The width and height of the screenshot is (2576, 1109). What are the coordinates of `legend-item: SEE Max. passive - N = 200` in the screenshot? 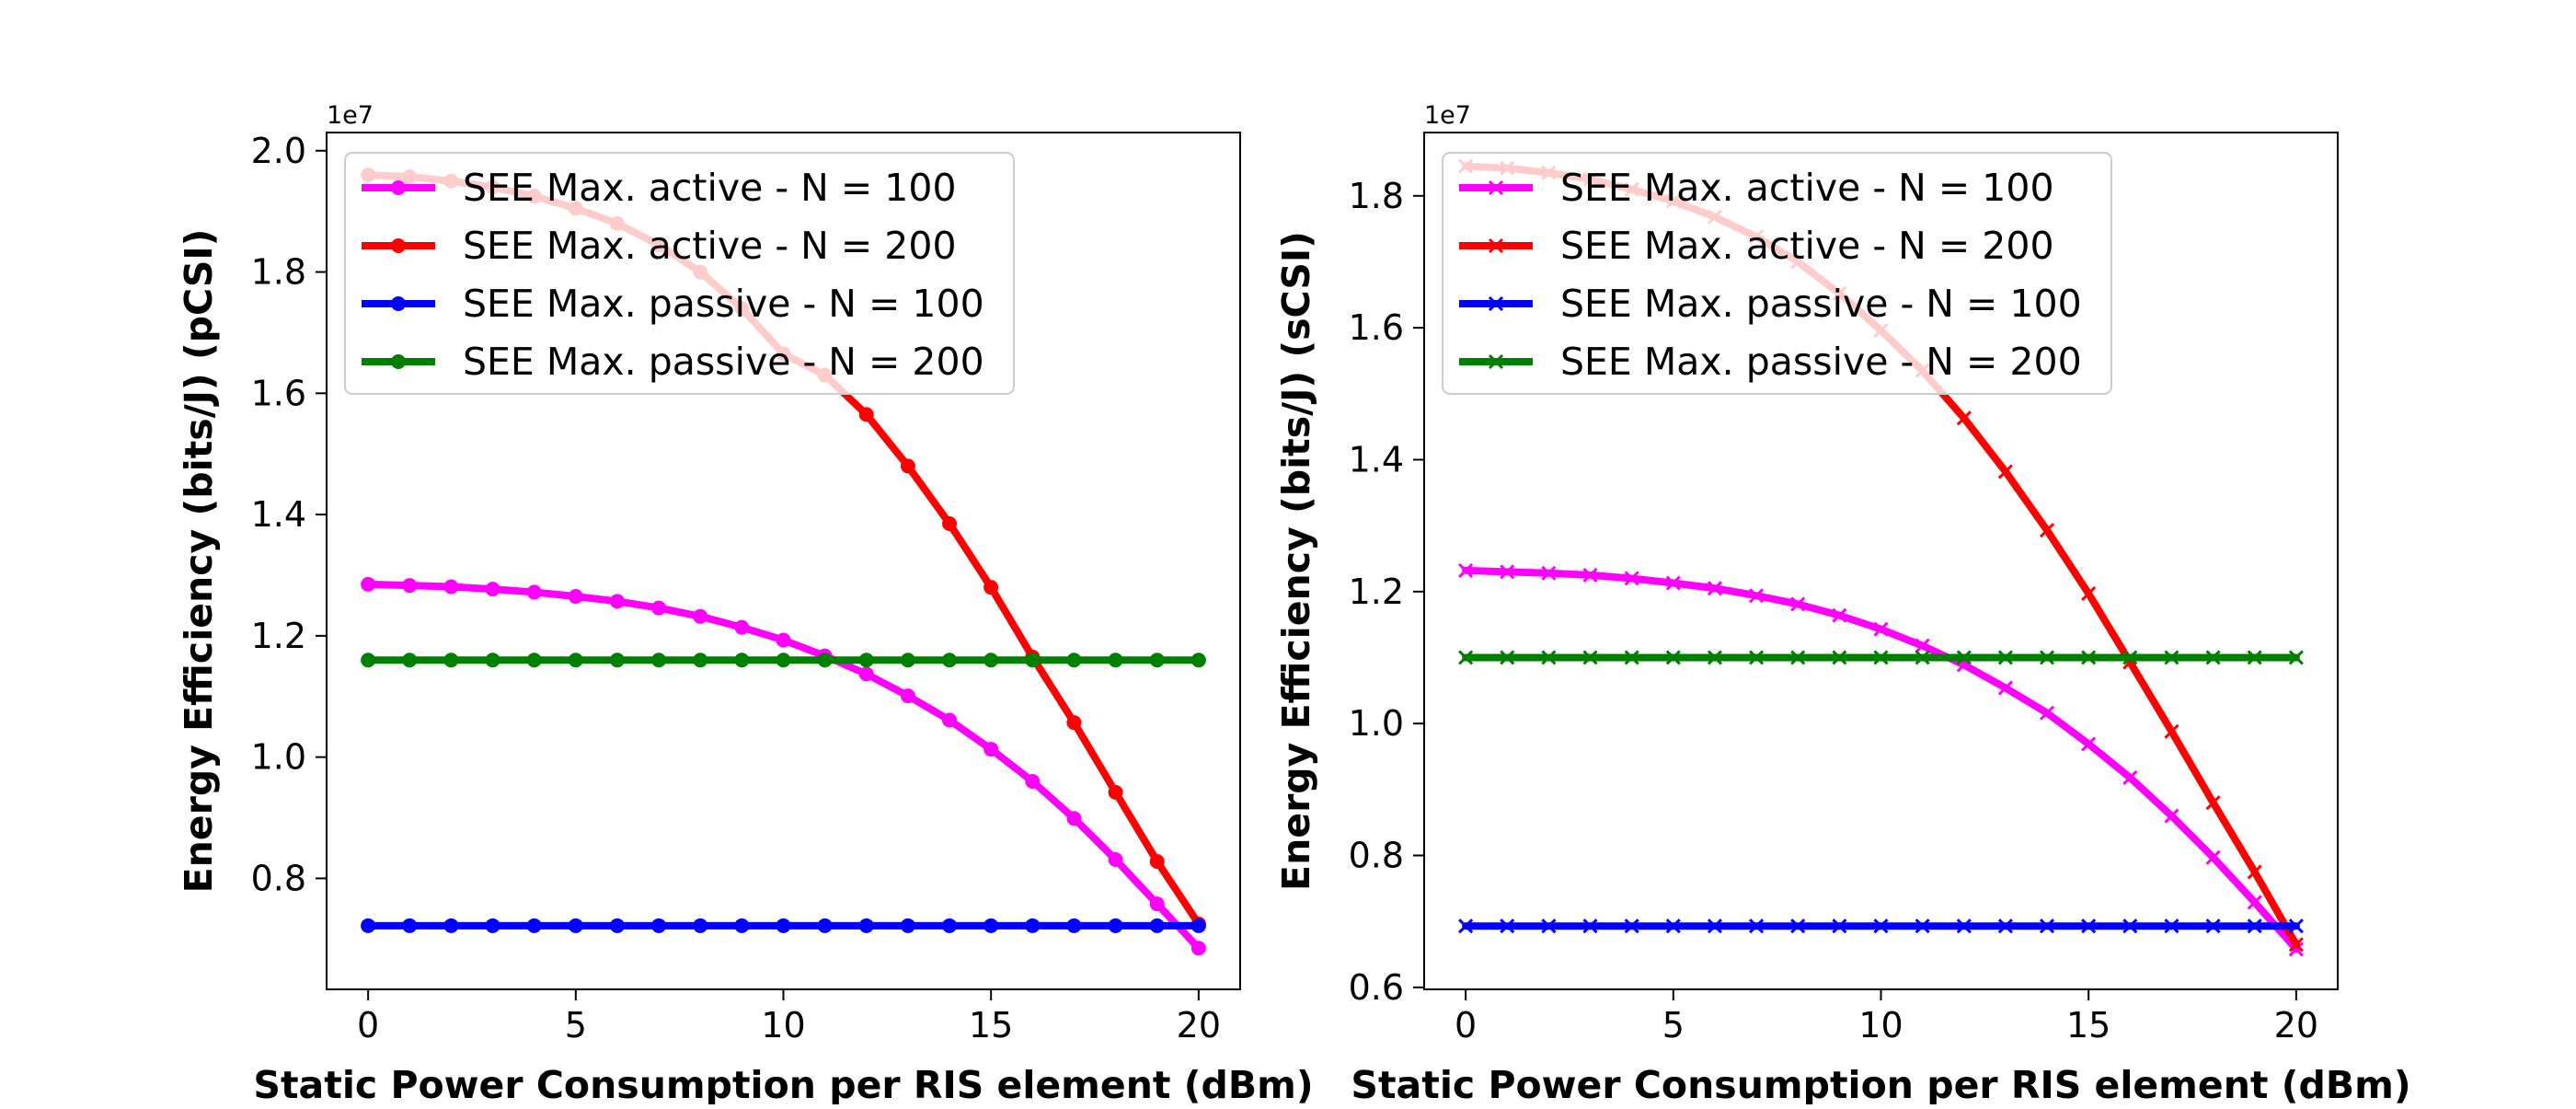 It's located at (1770, 362).